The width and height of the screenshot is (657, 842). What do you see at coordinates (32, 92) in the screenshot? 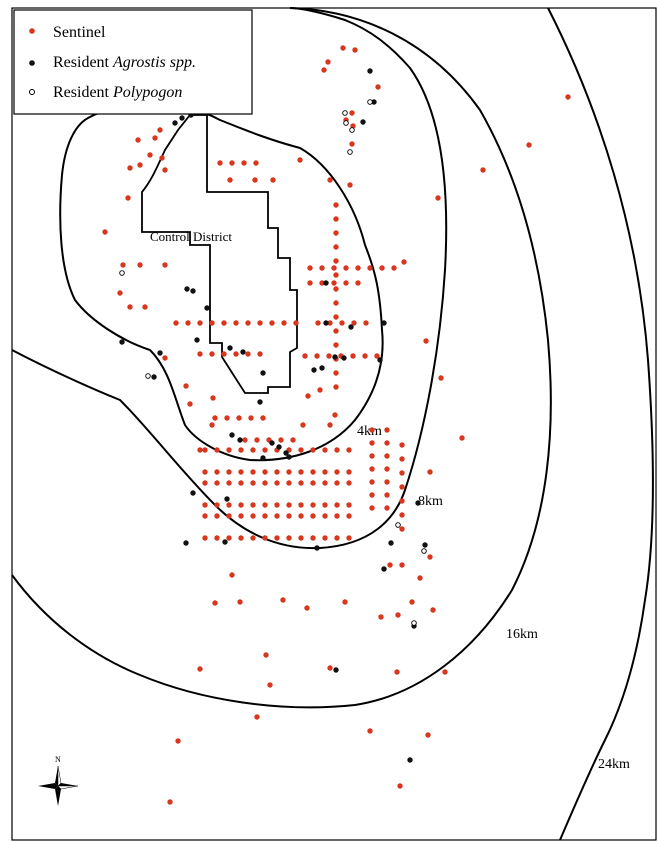
I see `legend-marker-polypogon` at bounding box center [32, 92].